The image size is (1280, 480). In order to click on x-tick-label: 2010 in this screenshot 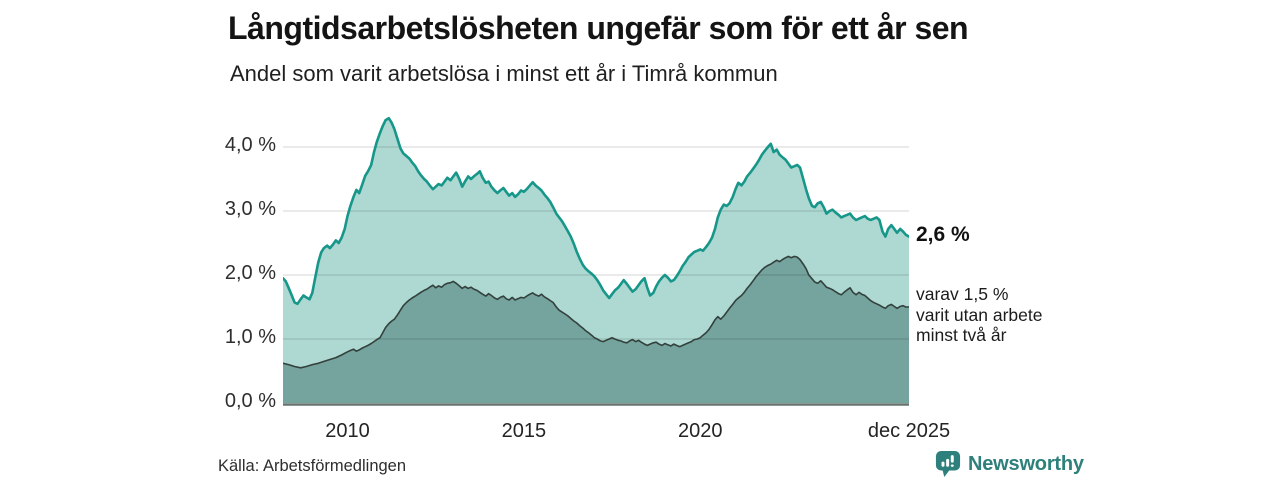, I will do `click(347, 431)`.